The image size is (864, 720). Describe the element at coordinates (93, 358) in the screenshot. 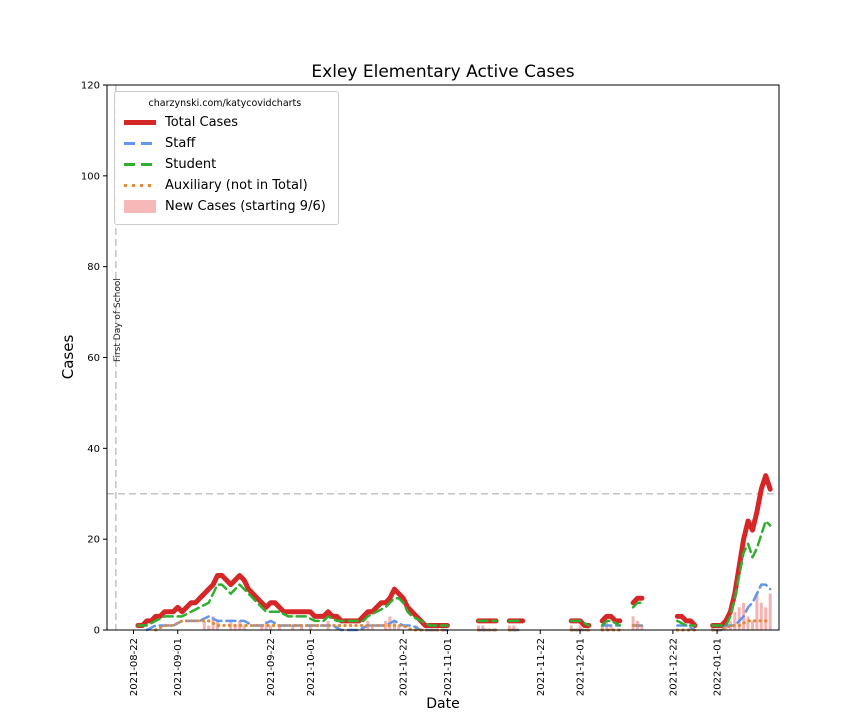

I see `y-tick-label: 60` at that location.